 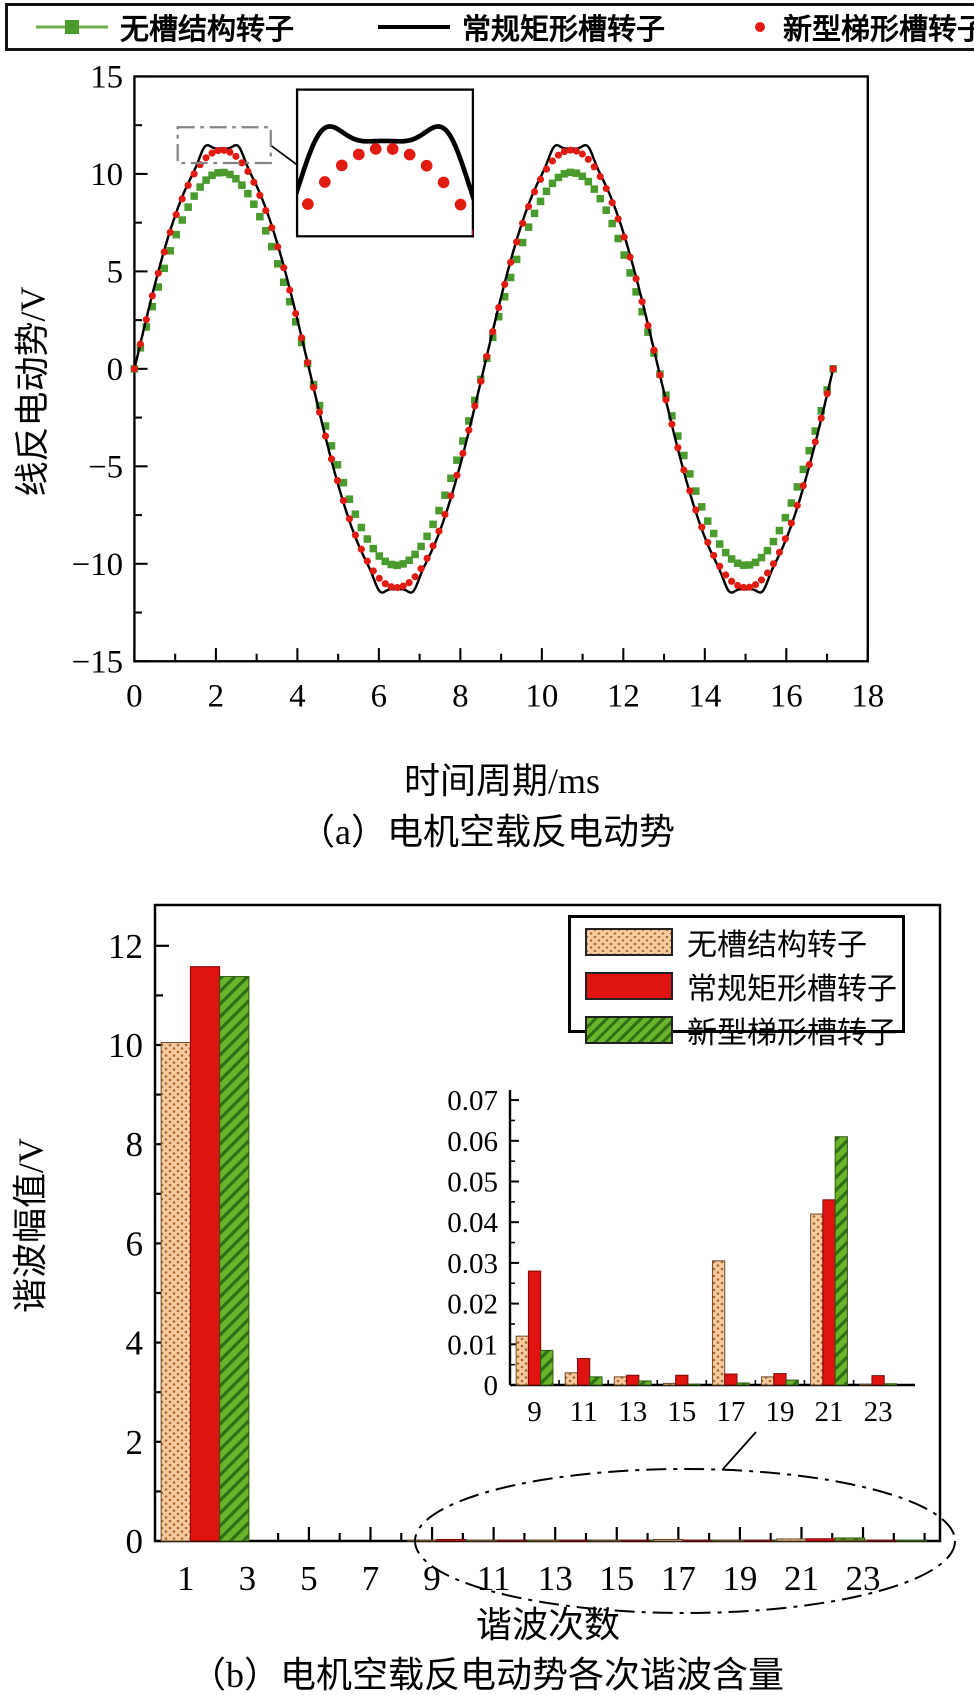 I want to click on y-tick-label: 6, so click(x=135, y=1243).